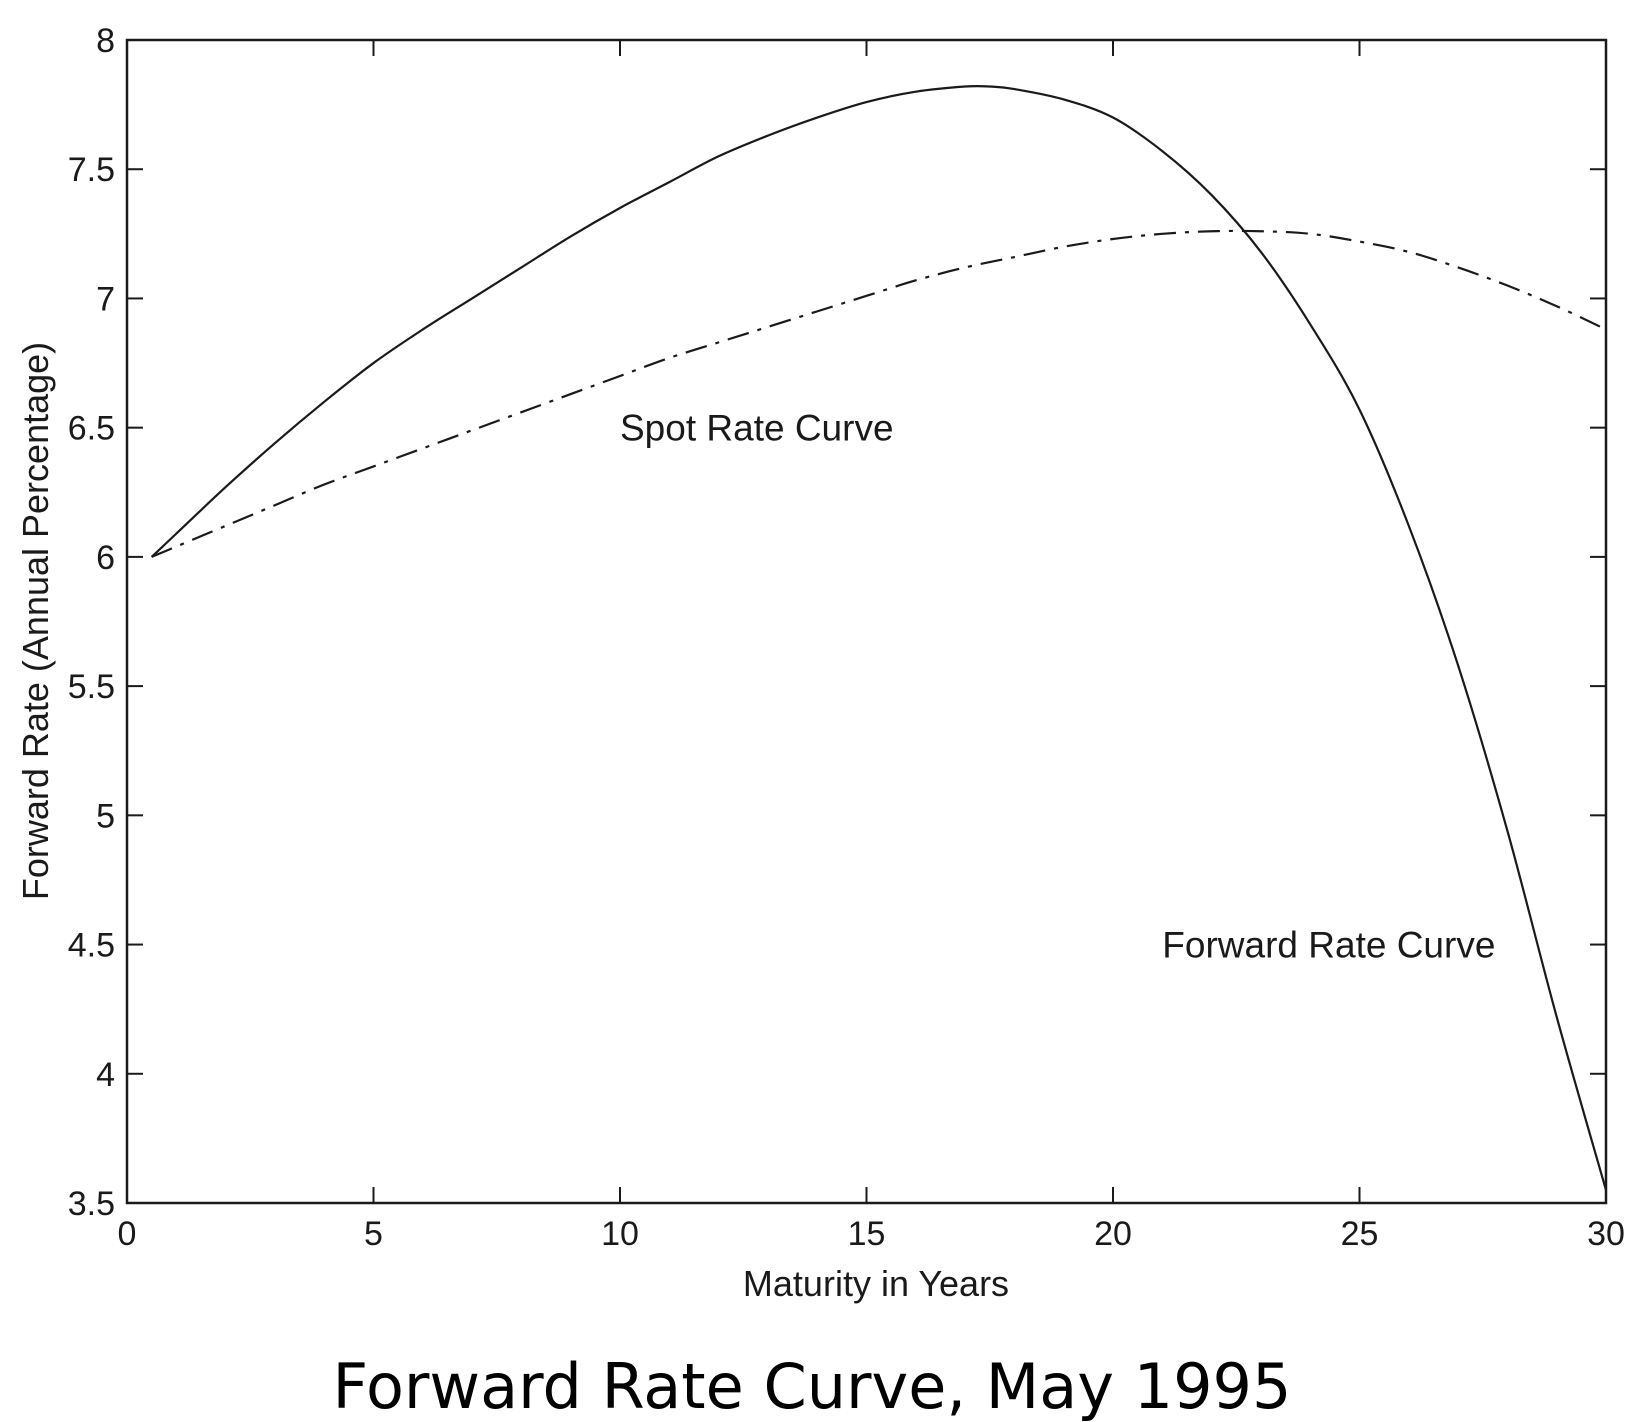 This screenshot has height=1422, width=1650. What do you see at coordinates (105, 816) in the screenshot?
I see `y-tick-label: 5` at bounding box center [105, 816].